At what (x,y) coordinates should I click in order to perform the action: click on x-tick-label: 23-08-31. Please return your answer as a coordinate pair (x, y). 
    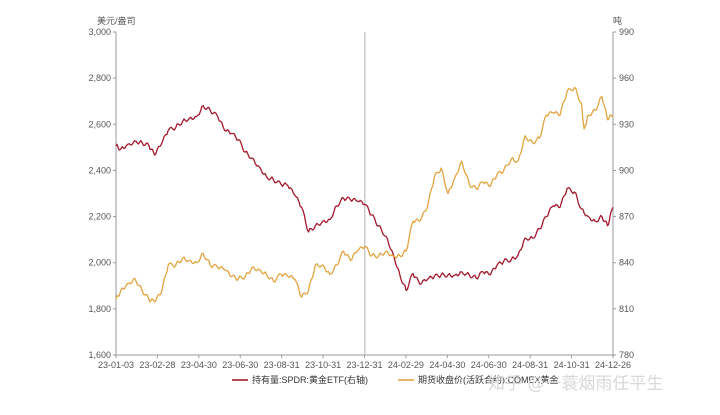
    Looking at the image, I should click on (282, 365).